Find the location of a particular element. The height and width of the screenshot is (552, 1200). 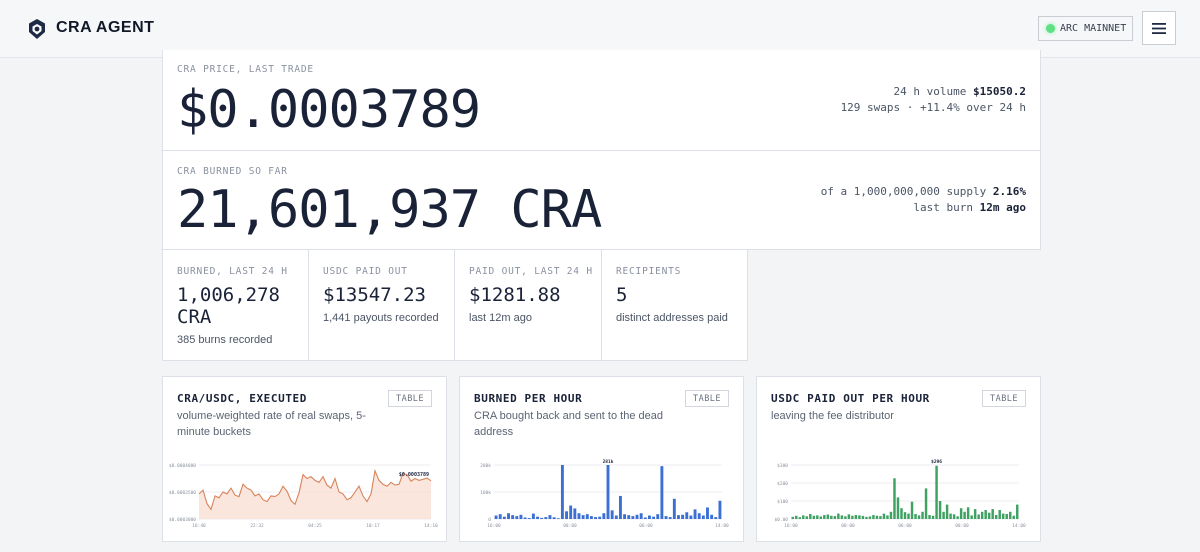

stat-sub: last 12m ago is located at coordinates (500, 318).